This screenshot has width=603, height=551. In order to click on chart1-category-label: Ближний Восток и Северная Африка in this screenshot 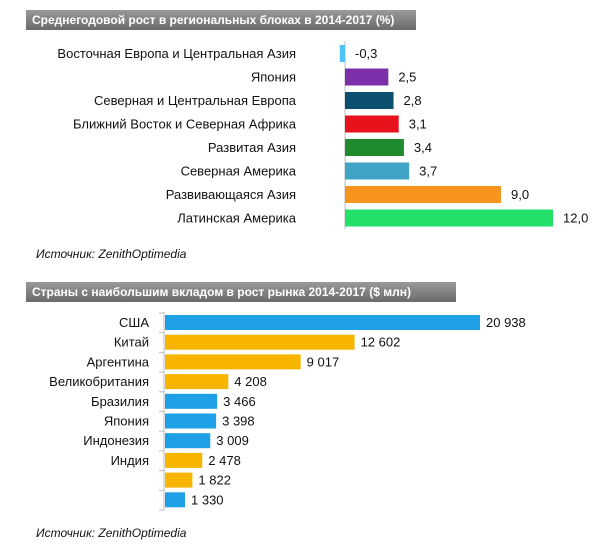, I will do `click(185, 124)`.